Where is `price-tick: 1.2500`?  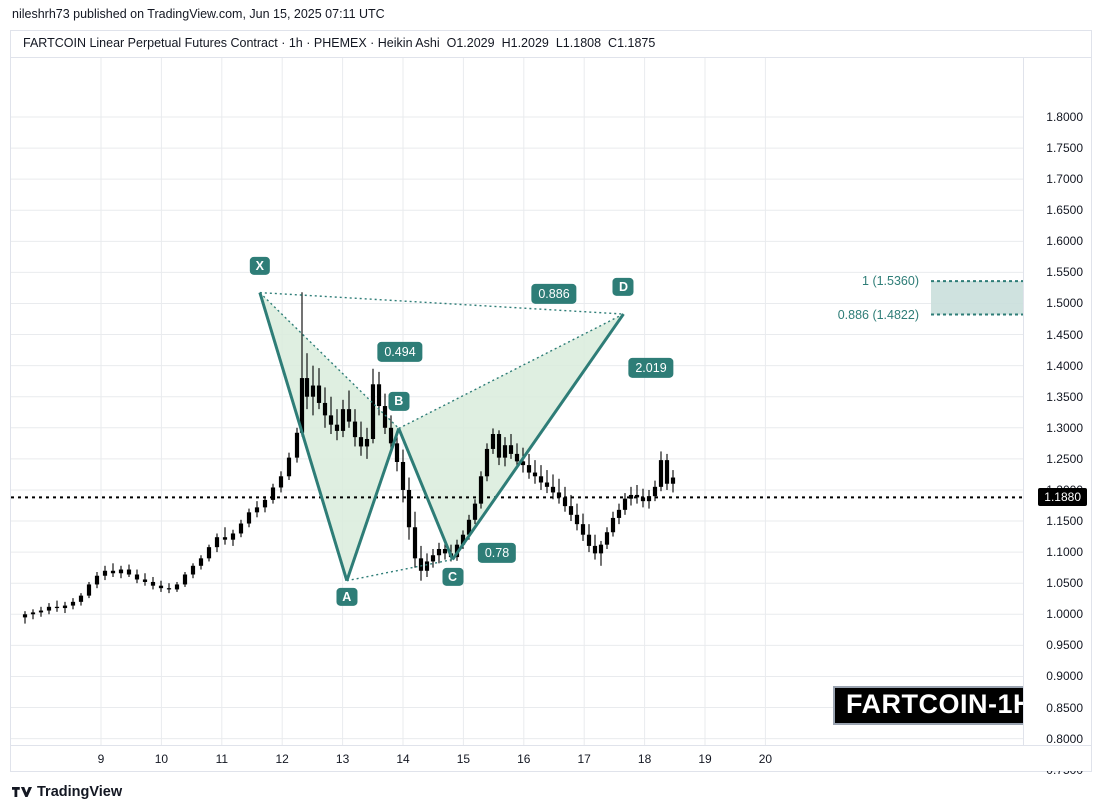 price-tick: 1.2500 is located at coordinates (1064, 458).